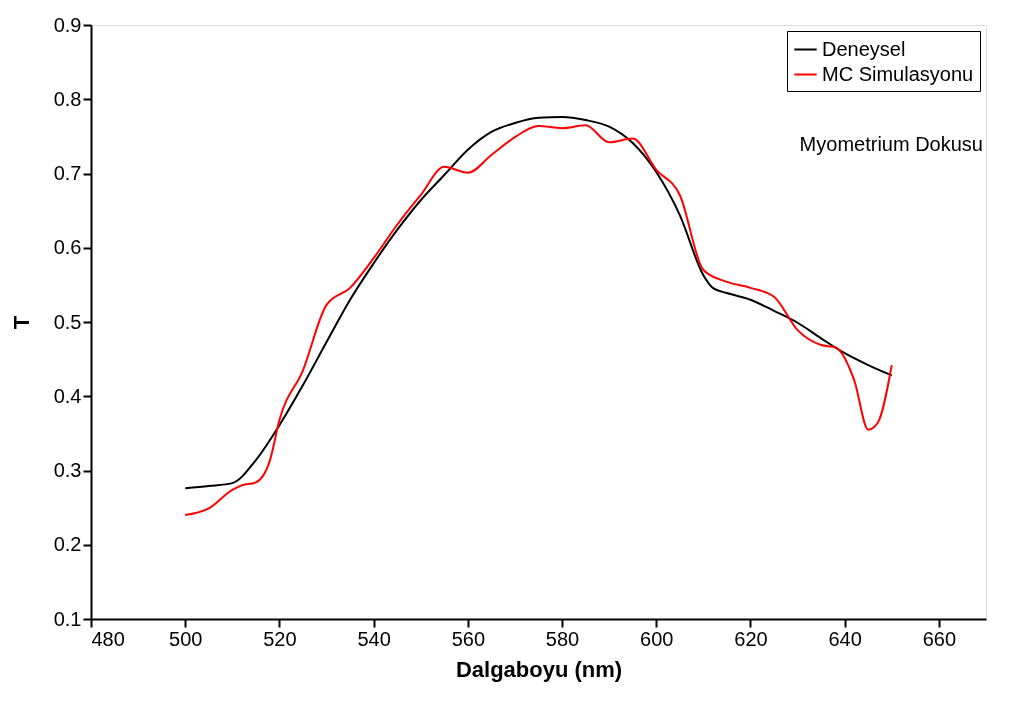  I want to click on x-tick-label: 600, so click(657, 638).